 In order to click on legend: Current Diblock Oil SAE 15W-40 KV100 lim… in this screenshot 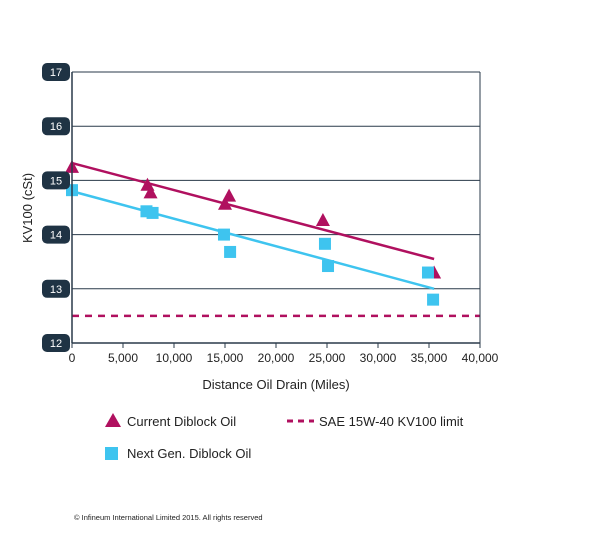, I will do `click(284, 437)`.